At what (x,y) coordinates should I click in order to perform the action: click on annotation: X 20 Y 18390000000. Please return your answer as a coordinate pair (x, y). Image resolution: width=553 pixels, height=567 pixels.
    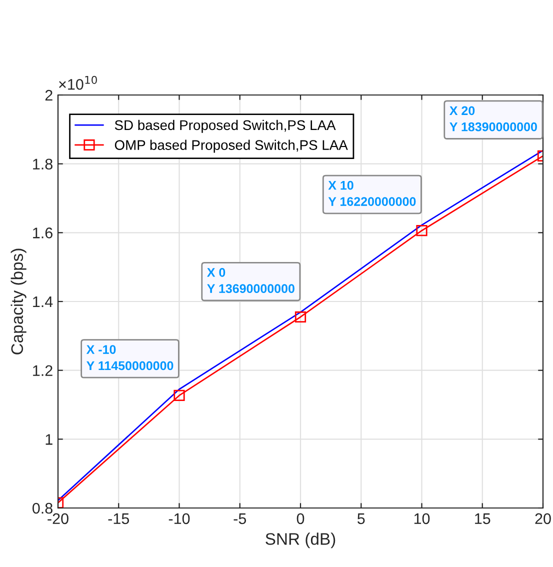
    Looking at the image, I should click on (493, 119).